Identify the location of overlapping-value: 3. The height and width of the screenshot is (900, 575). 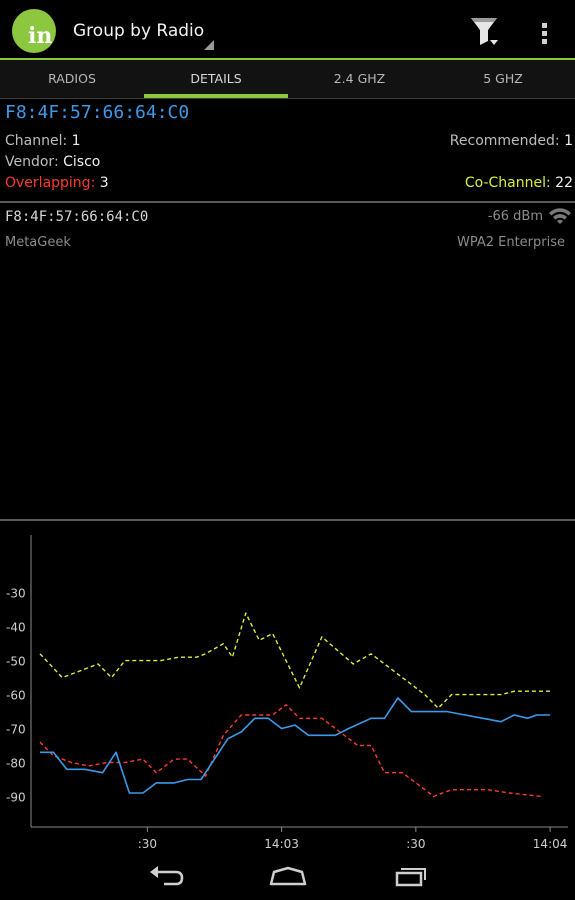
(104, 183).